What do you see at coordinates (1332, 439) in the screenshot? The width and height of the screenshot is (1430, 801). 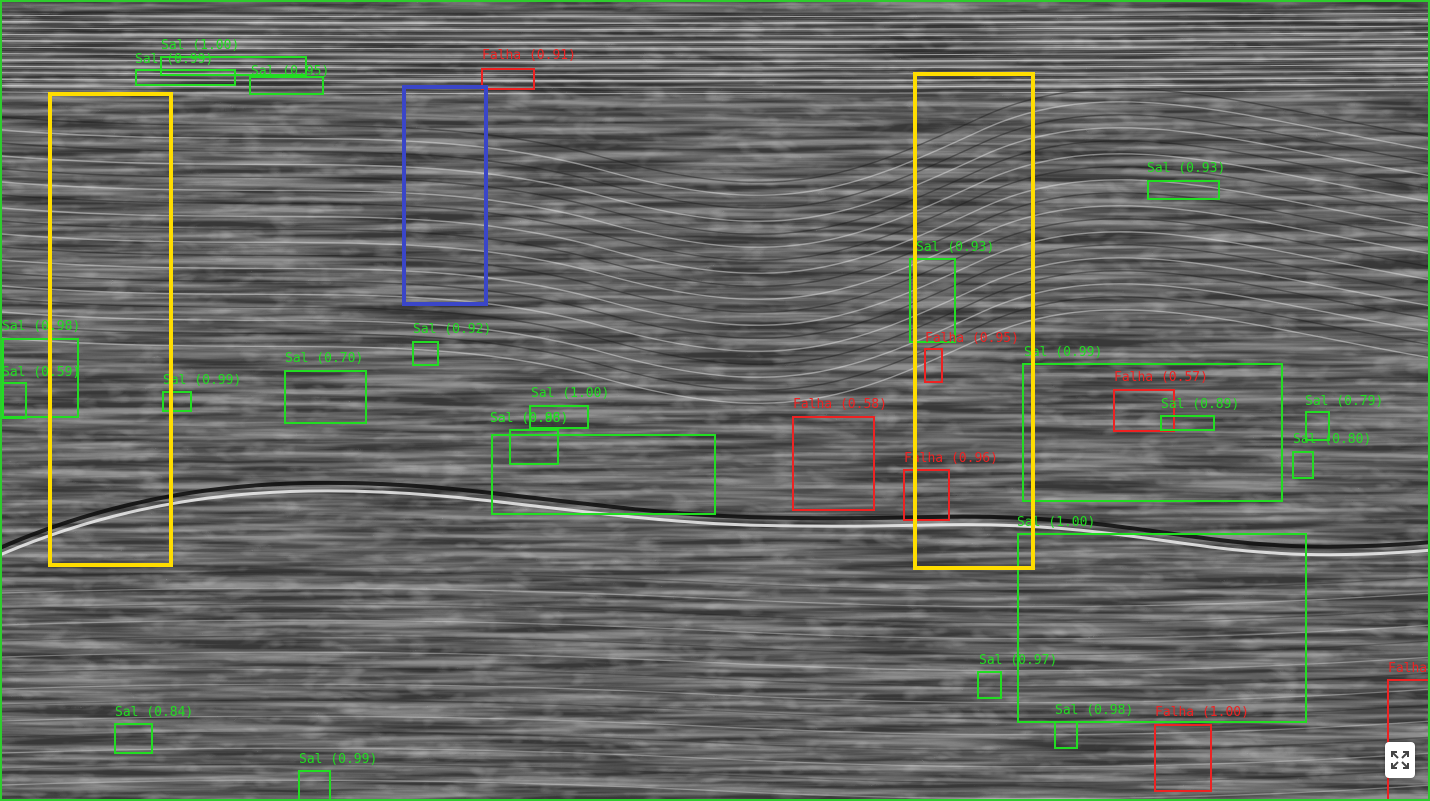 I see `detection-label: Sal (0.80)` at bounding box center [1332, 439].